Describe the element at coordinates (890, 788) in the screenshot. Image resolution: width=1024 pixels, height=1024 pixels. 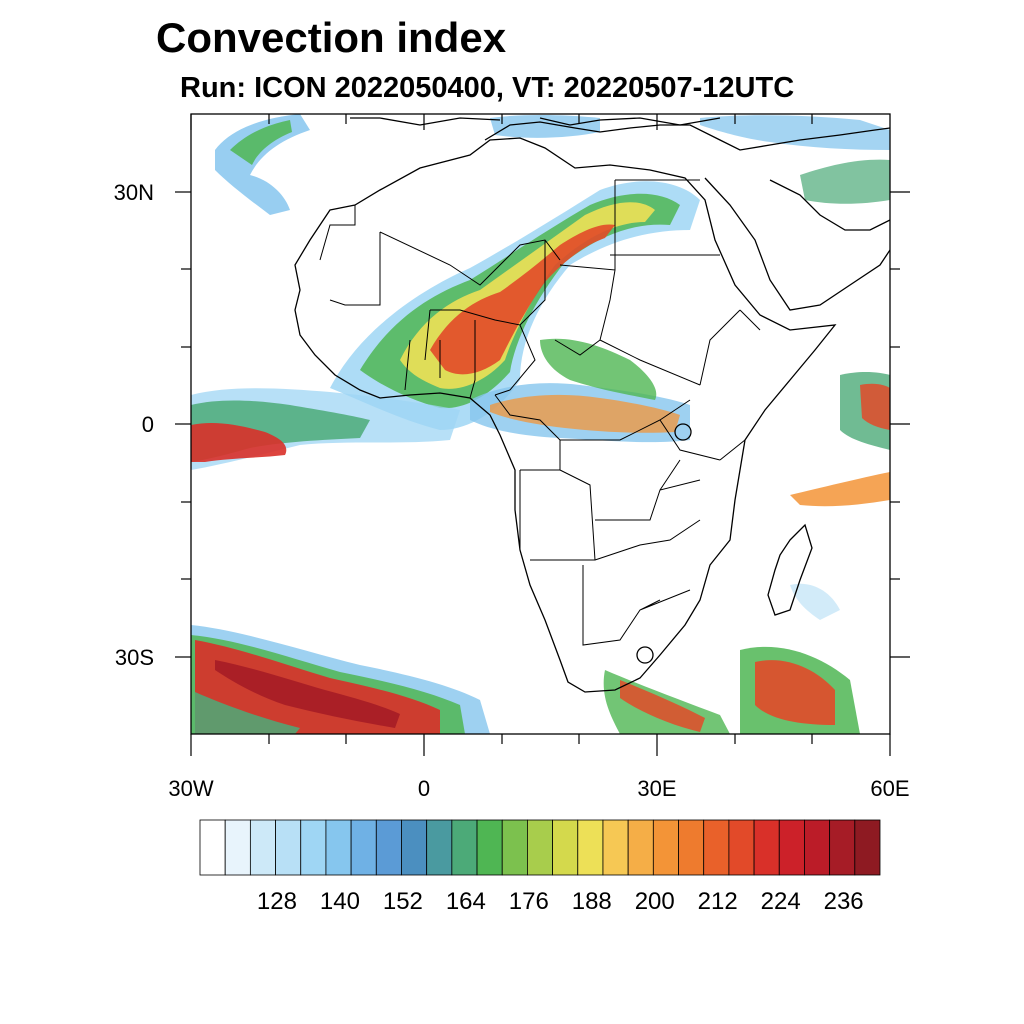
I see `lon-label-60e: 60E` at that location.